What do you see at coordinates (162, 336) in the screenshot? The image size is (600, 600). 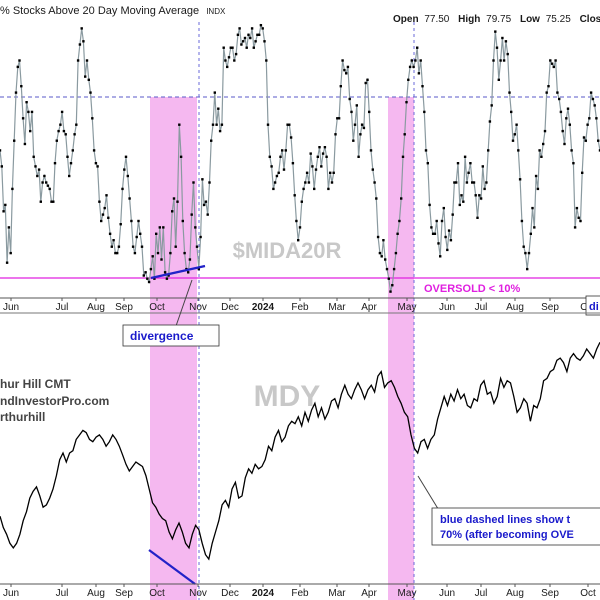 I see `divergence-label: divergence` at bounding box center [162, 336].